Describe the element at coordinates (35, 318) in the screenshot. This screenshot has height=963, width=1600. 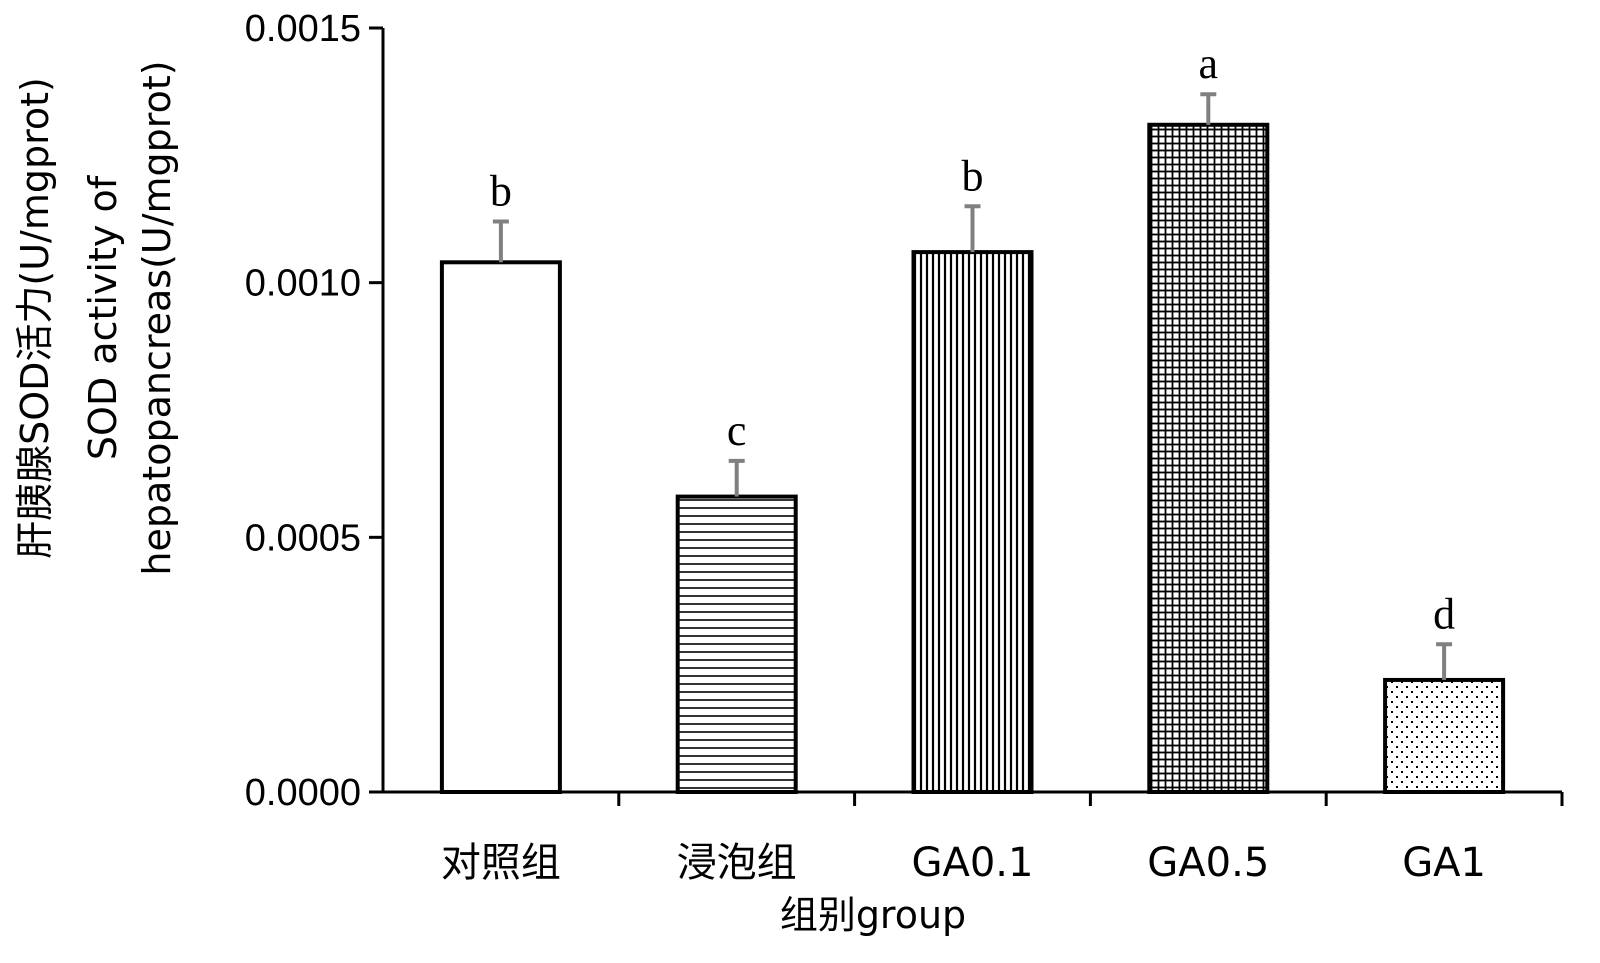
I see `y-axis-title-line1: 肝胰腺SOD活力(U/mgprot)` at that location.